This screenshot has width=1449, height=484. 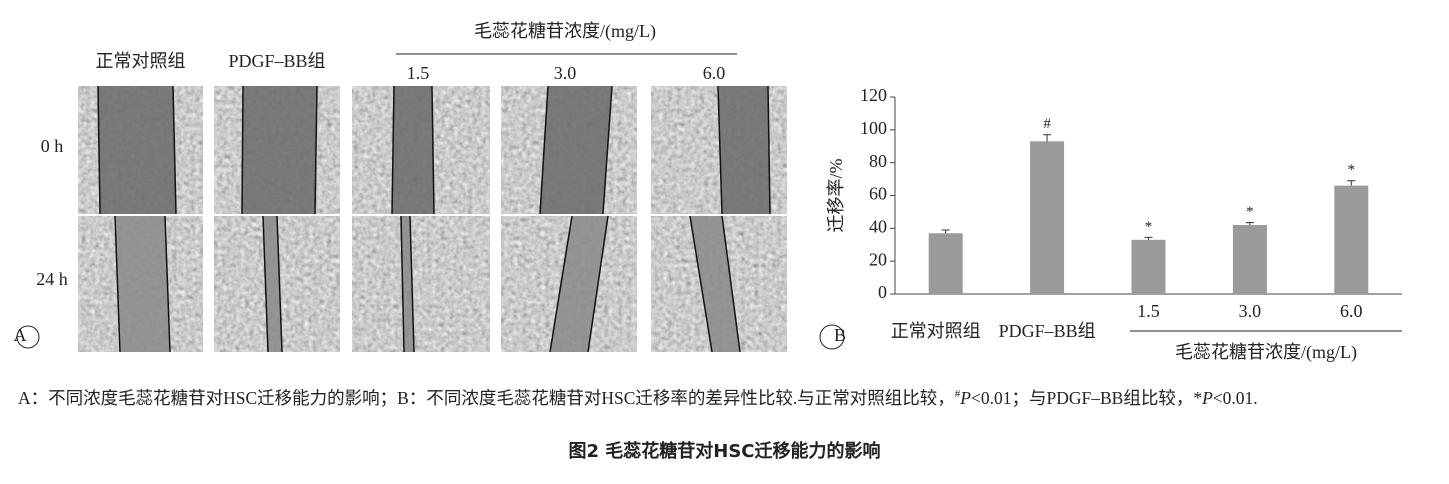 What do you see at coordinates (840, 335) in the screenshot?
I see `panel-b-label: B` at bounding box center [840, 335].